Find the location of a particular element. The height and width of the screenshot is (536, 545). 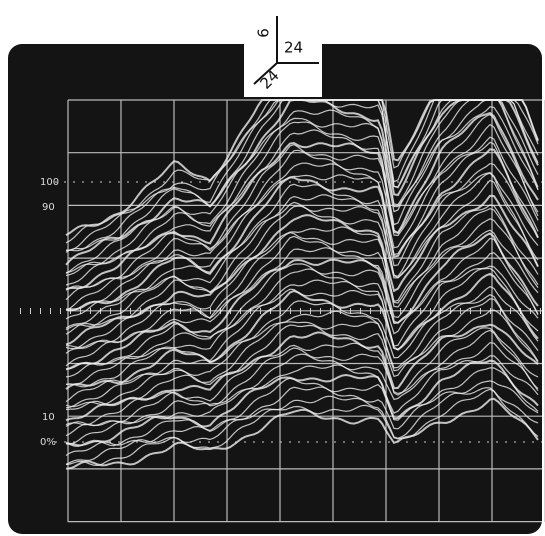

axis-indicator is located at coordinates (286, 50).